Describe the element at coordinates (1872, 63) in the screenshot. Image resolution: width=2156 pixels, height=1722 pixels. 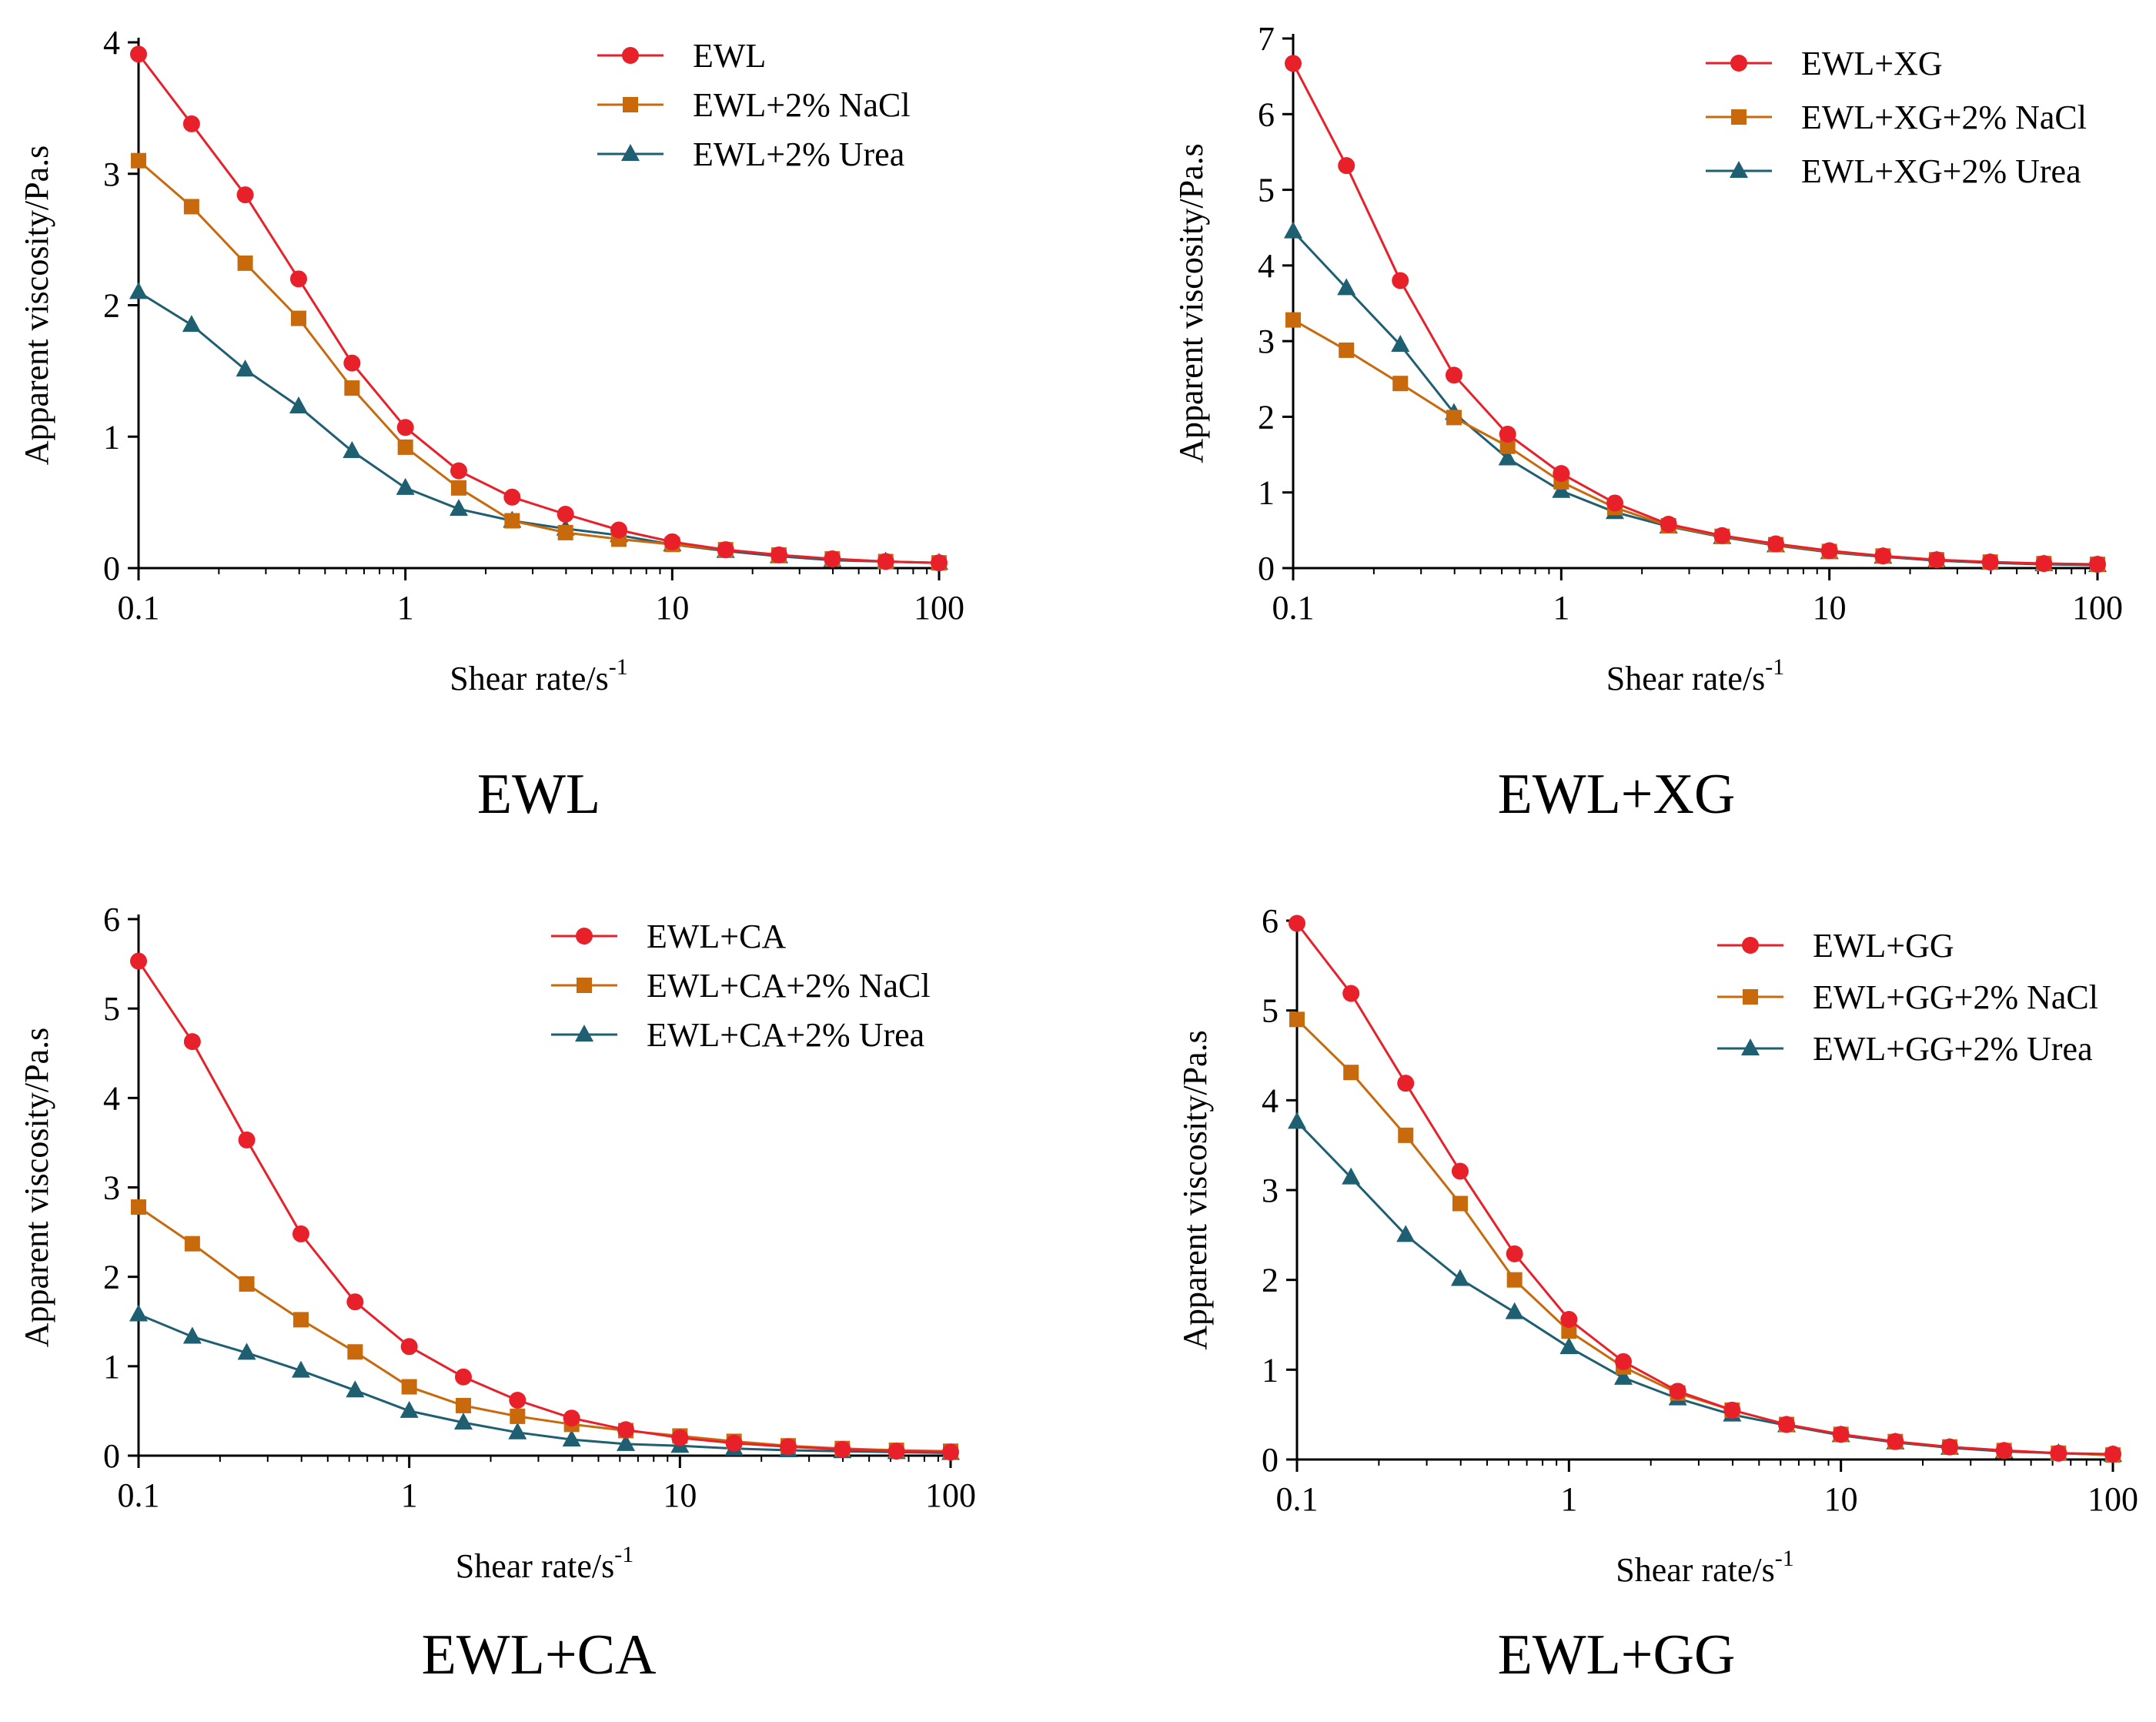
I see `legend-label: EWL+XG` at that location.